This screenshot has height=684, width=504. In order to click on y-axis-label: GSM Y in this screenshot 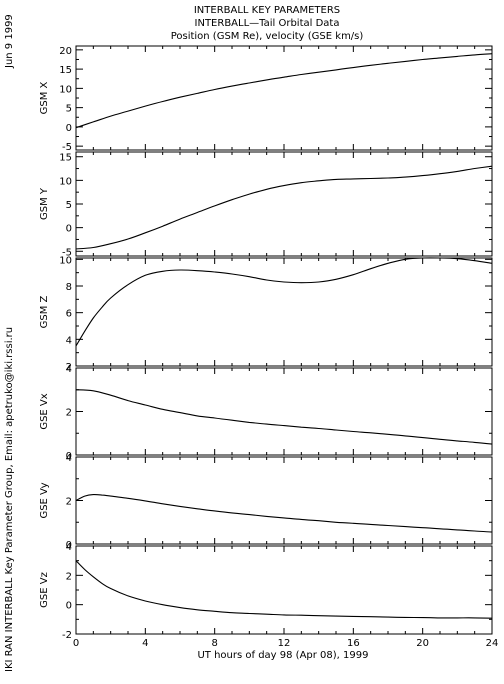, I will do `click(44, 203)`.